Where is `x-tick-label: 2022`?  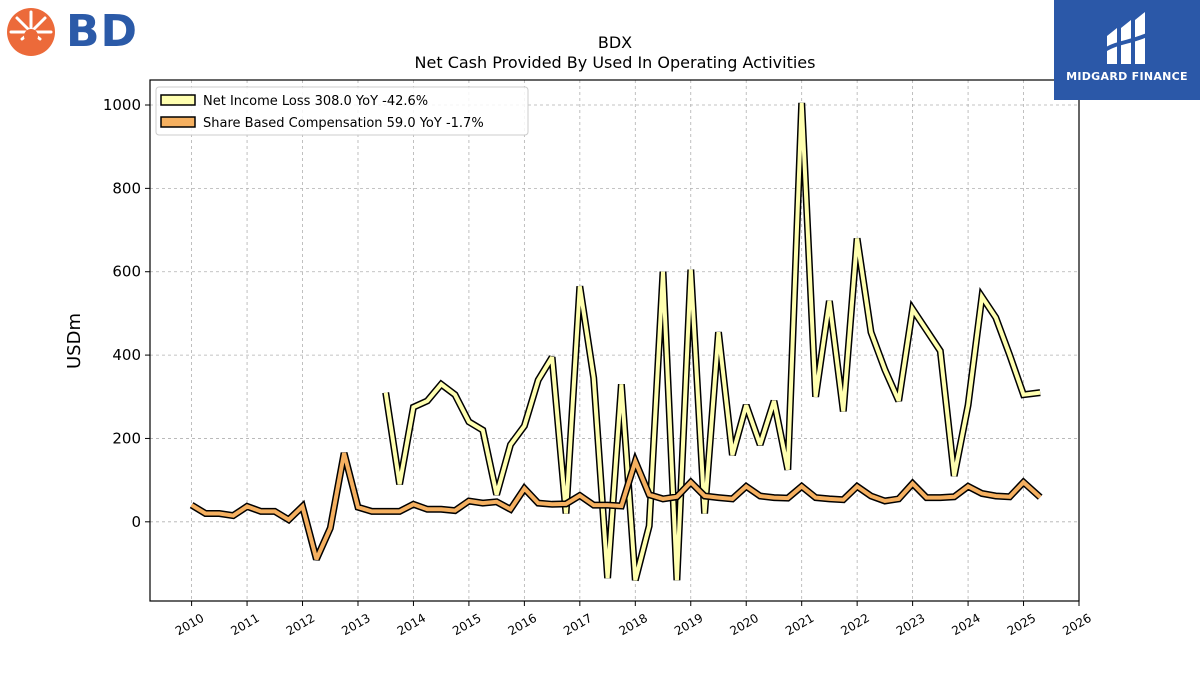
x-tick-label: 2022 is located at coordinates (854, 624).